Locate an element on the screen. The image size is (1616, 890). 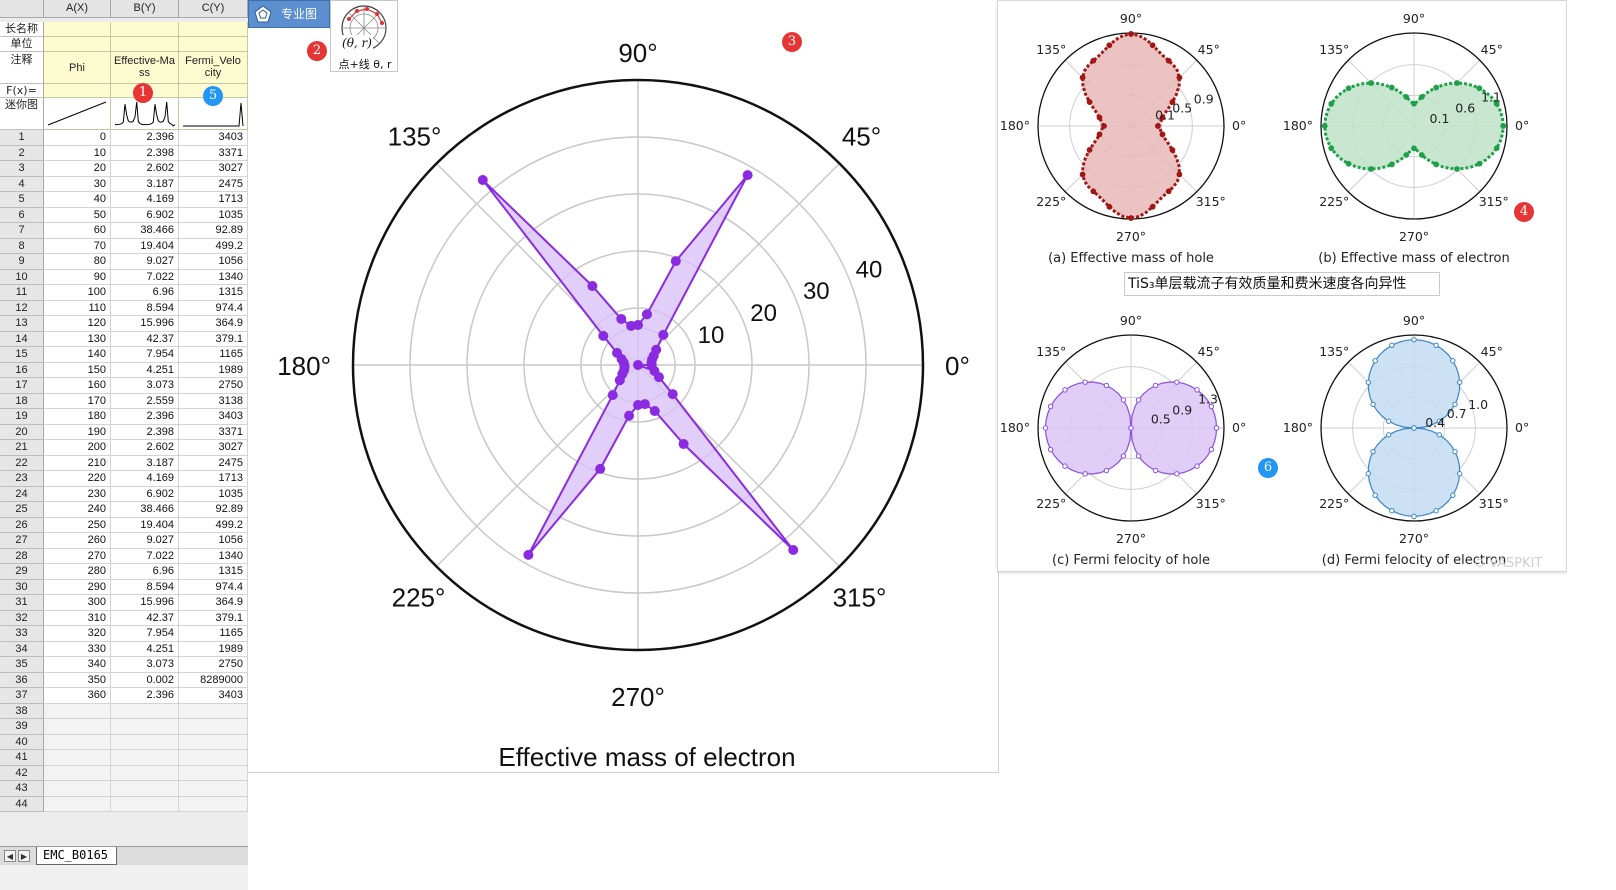
col-header-b: B(Y) is located at coordinates (145, 9).